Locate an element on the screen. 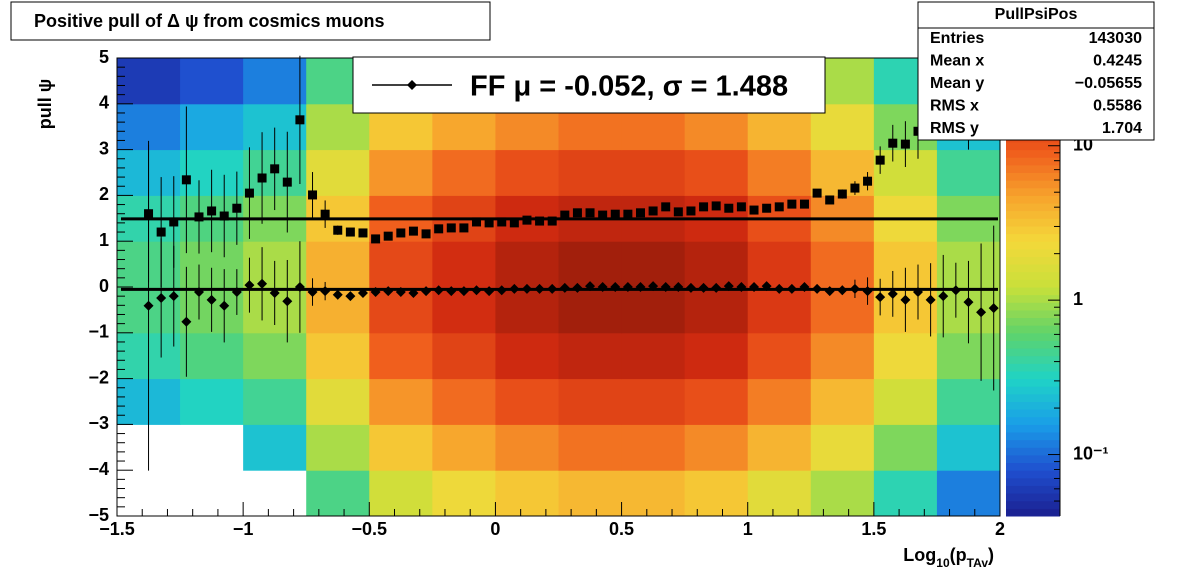 The image size is (1178, 573). x-tick-label: 1.5 is located at coordinates (873, 529).